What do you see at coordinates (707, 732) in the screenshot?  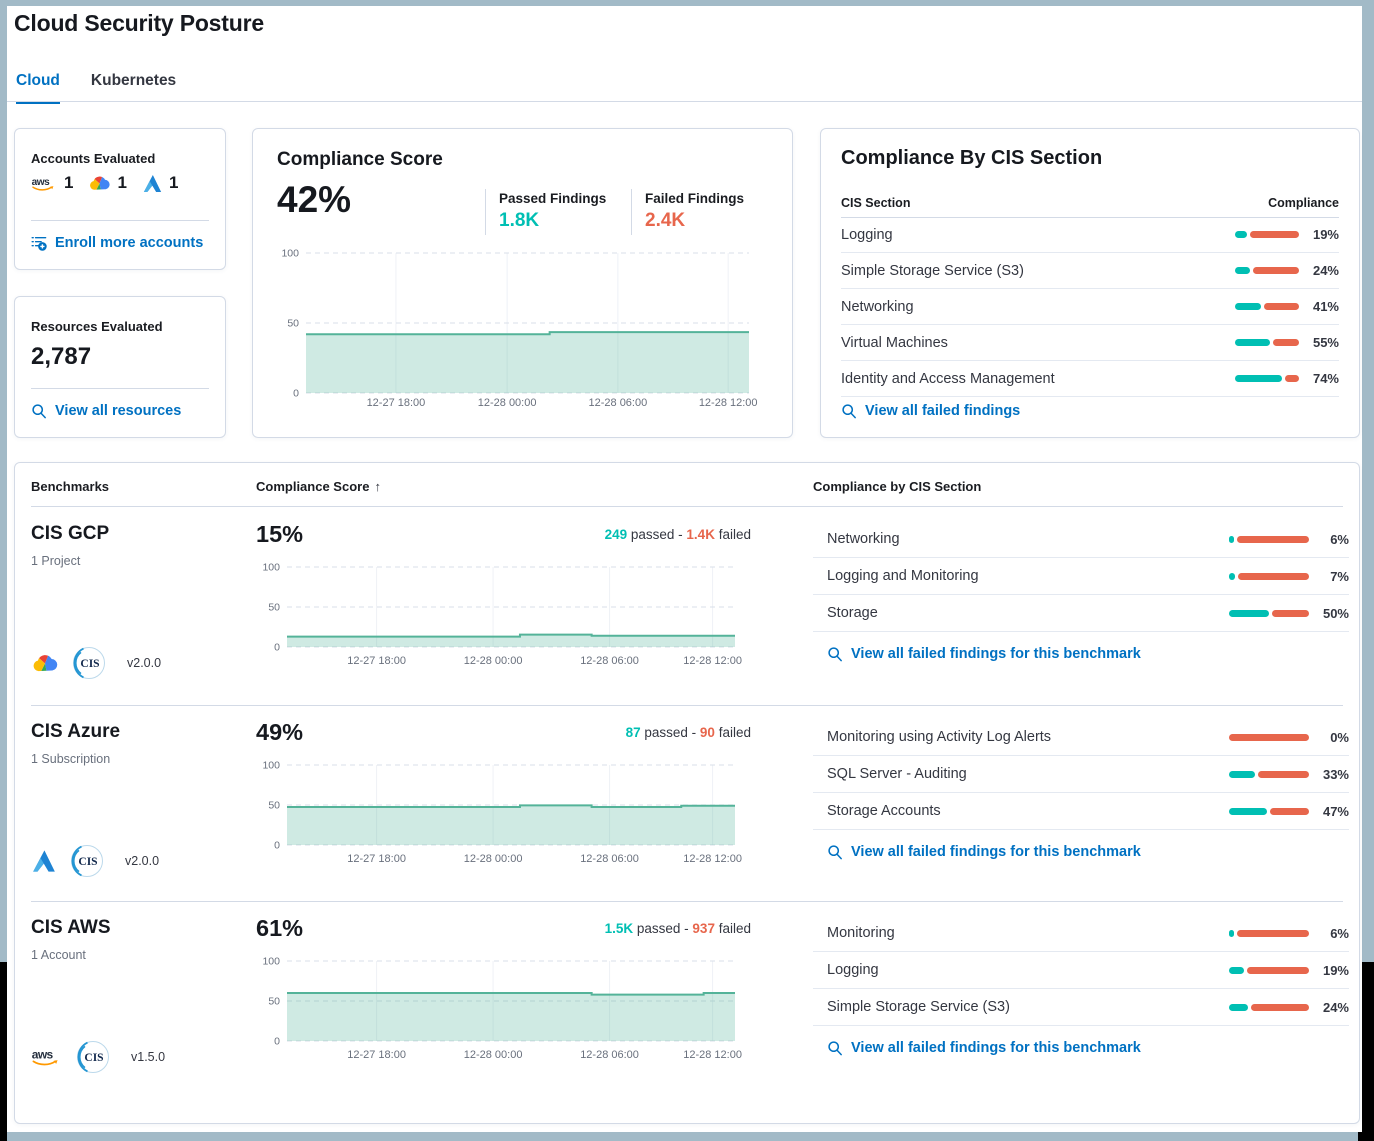 I see `failed-count: 90` at bounding box center [707, 732].